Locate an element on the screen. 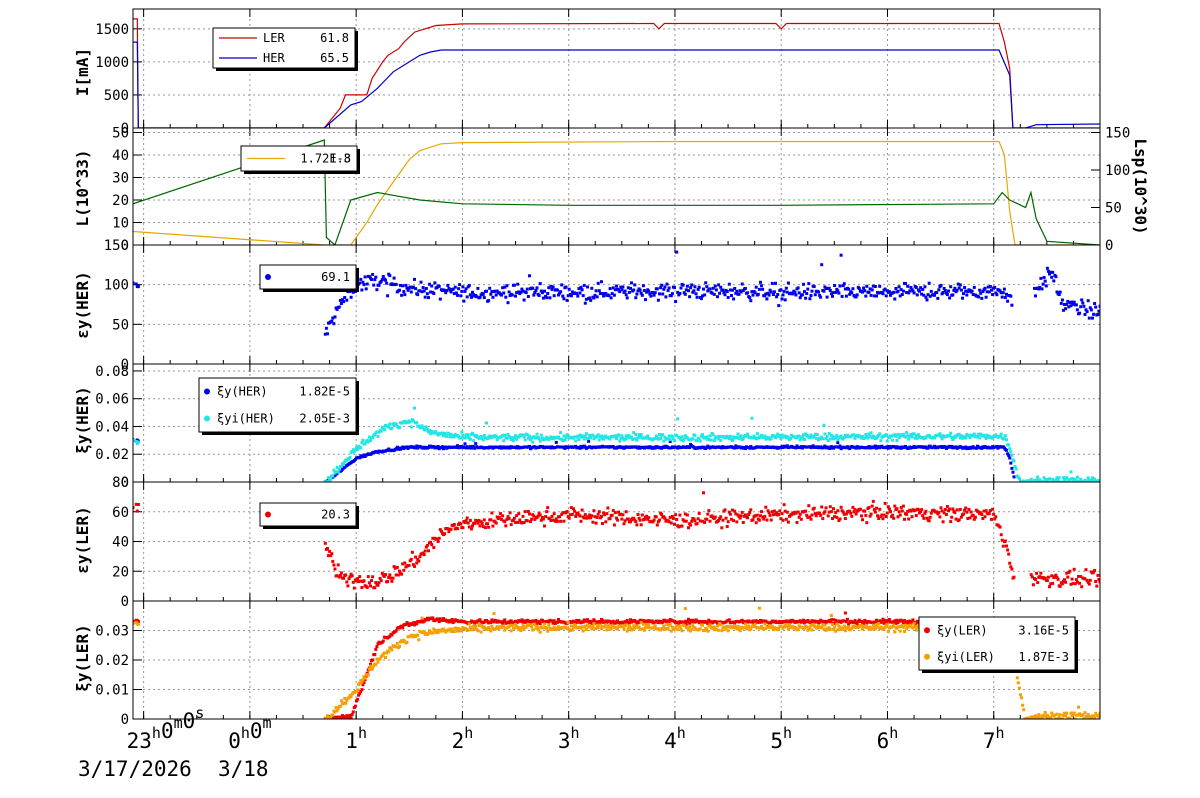 The image size is (1200, 798). y-tick-label: 0 is located at coordinates (125, 246).